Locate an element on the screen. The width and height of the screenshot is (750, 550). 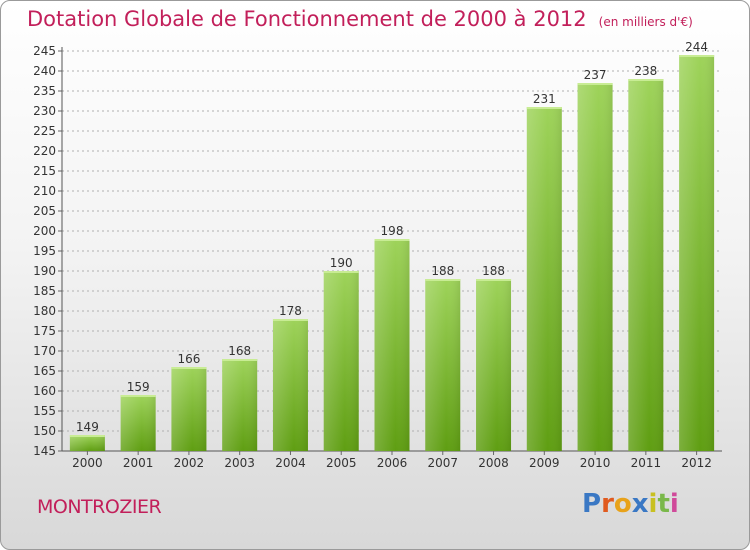
data-label: 168 is located at coordinates (239, 351).